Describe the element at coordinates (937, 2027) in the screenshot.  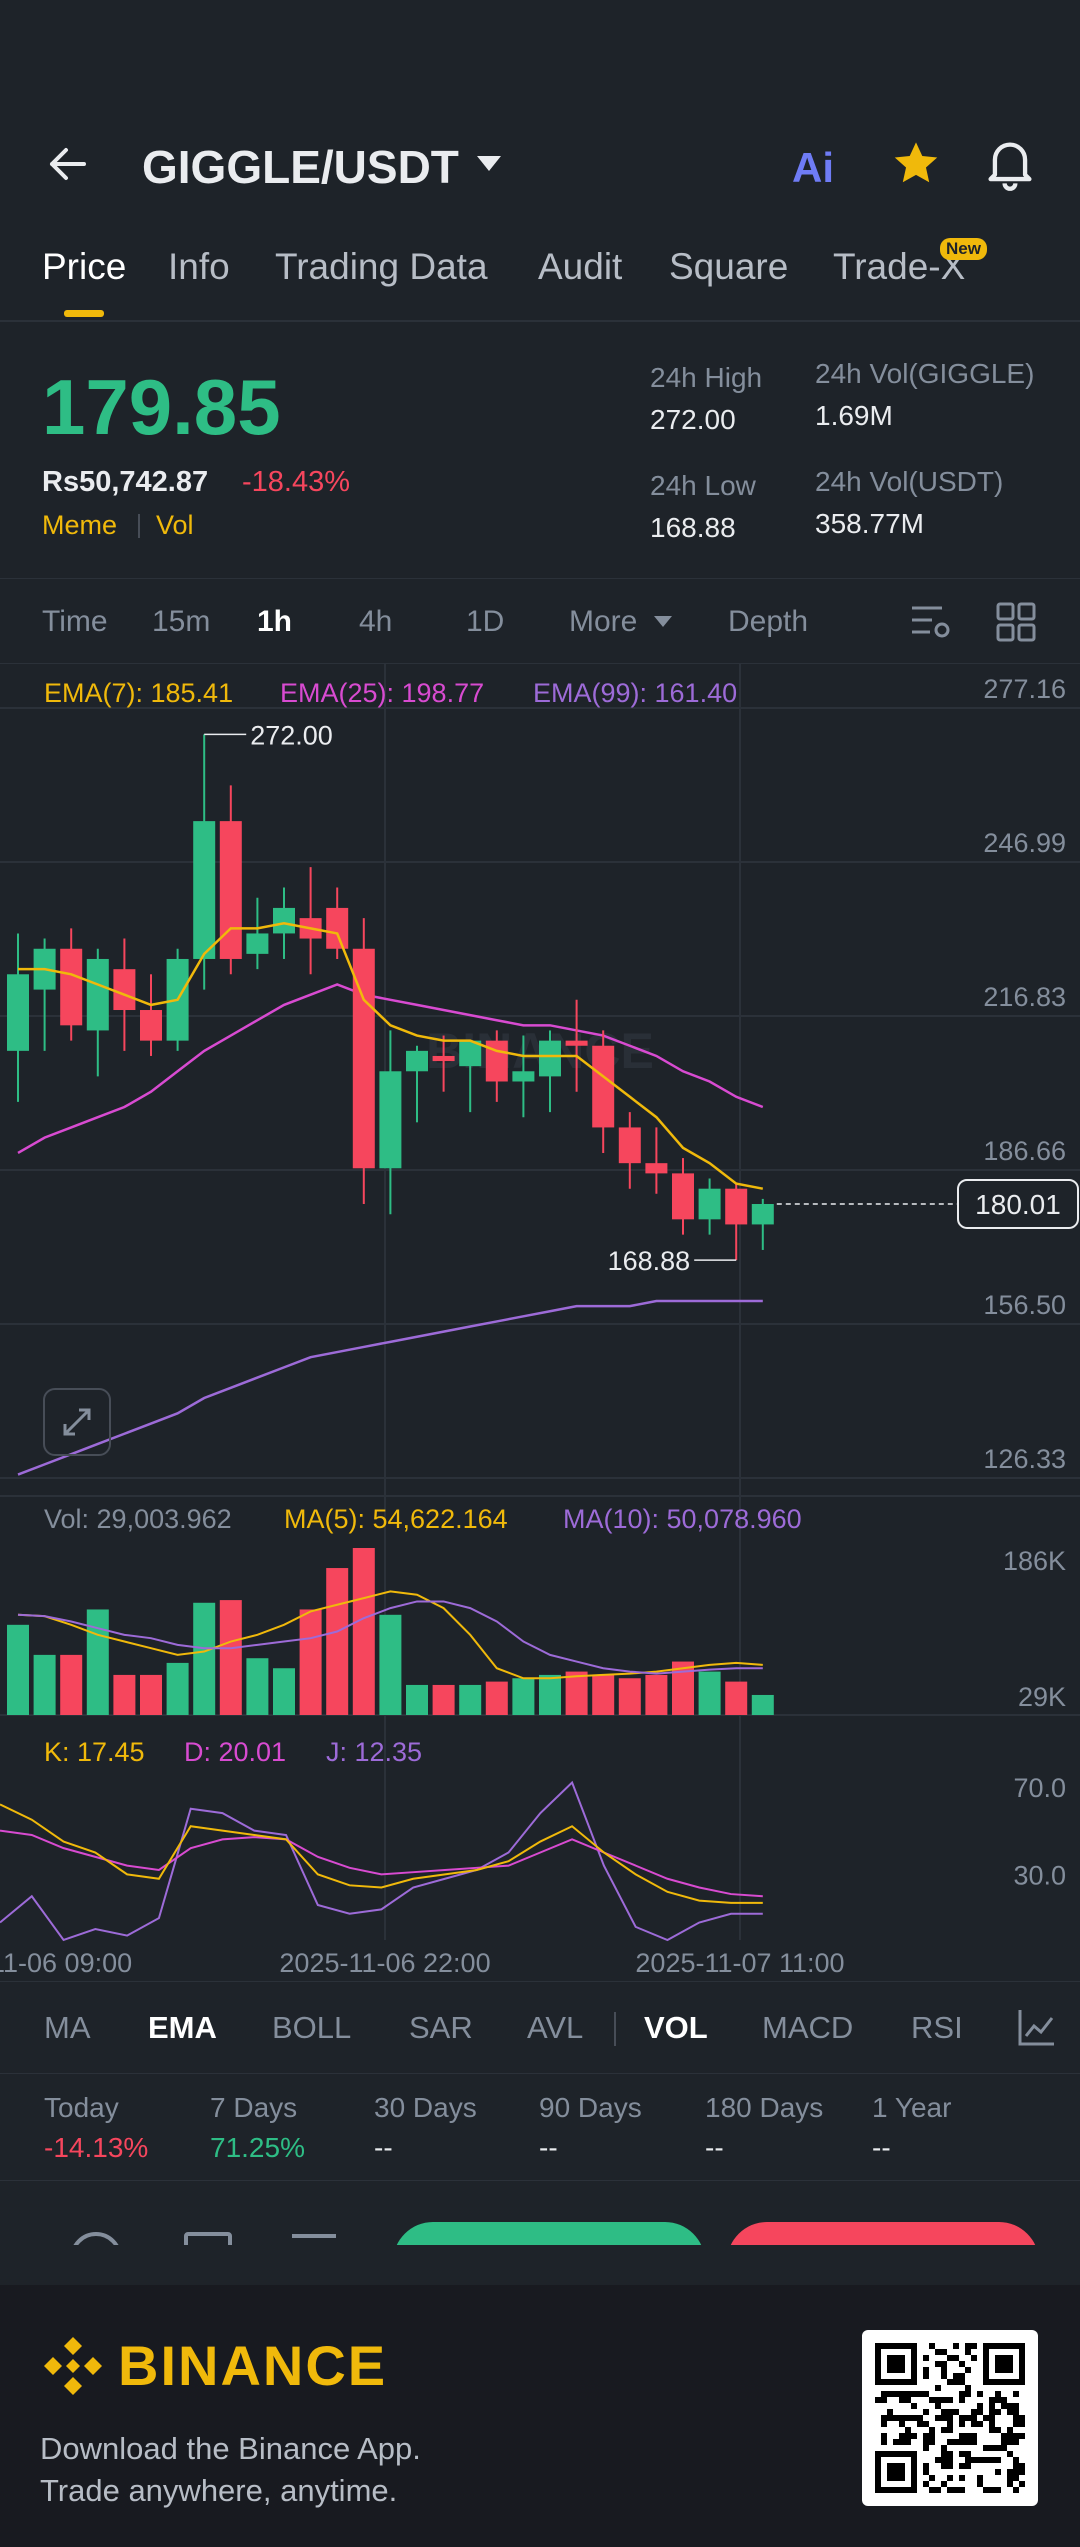
I see `ind-rsi: RSI` at that location.